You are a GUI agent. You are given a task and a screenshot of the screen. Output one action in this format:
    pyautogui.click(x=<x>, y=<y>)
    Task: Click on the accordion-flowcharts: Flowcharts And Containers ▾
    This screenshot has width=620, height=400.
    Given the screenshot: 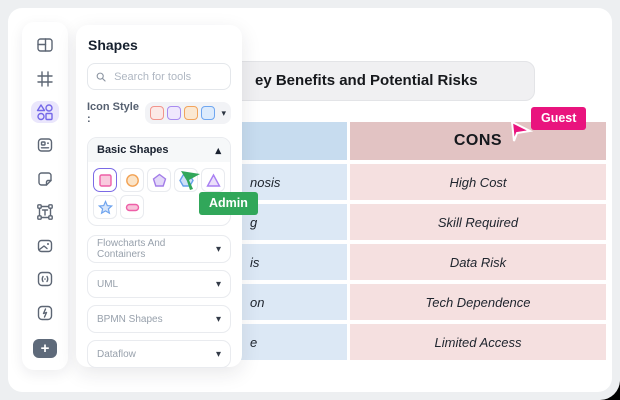 What is the action you would take?
    pyautogui.click(x=159, y=249)
    